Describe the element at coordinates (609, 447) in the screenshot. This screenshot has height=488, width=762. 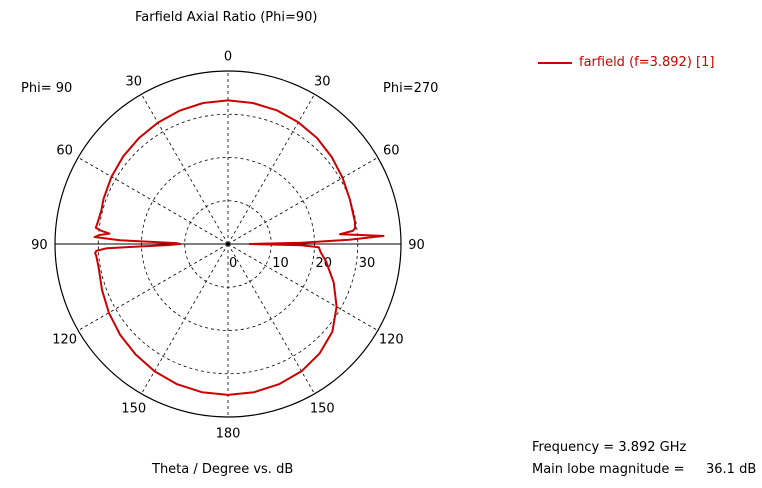
I see `frequency-readout: Frequency = 3.892 GHz` at that location.